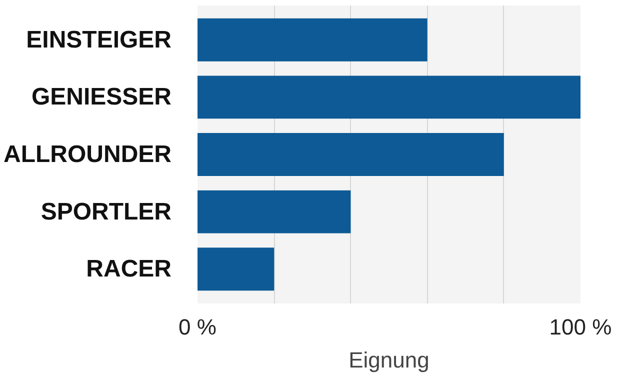 The width and height of the screenshot is (620, 382). What do you see at coordinates (88, 154) in the screenshot?
I see `y-tick-label: ALLROUNDER` at bounding box center [88, 154].